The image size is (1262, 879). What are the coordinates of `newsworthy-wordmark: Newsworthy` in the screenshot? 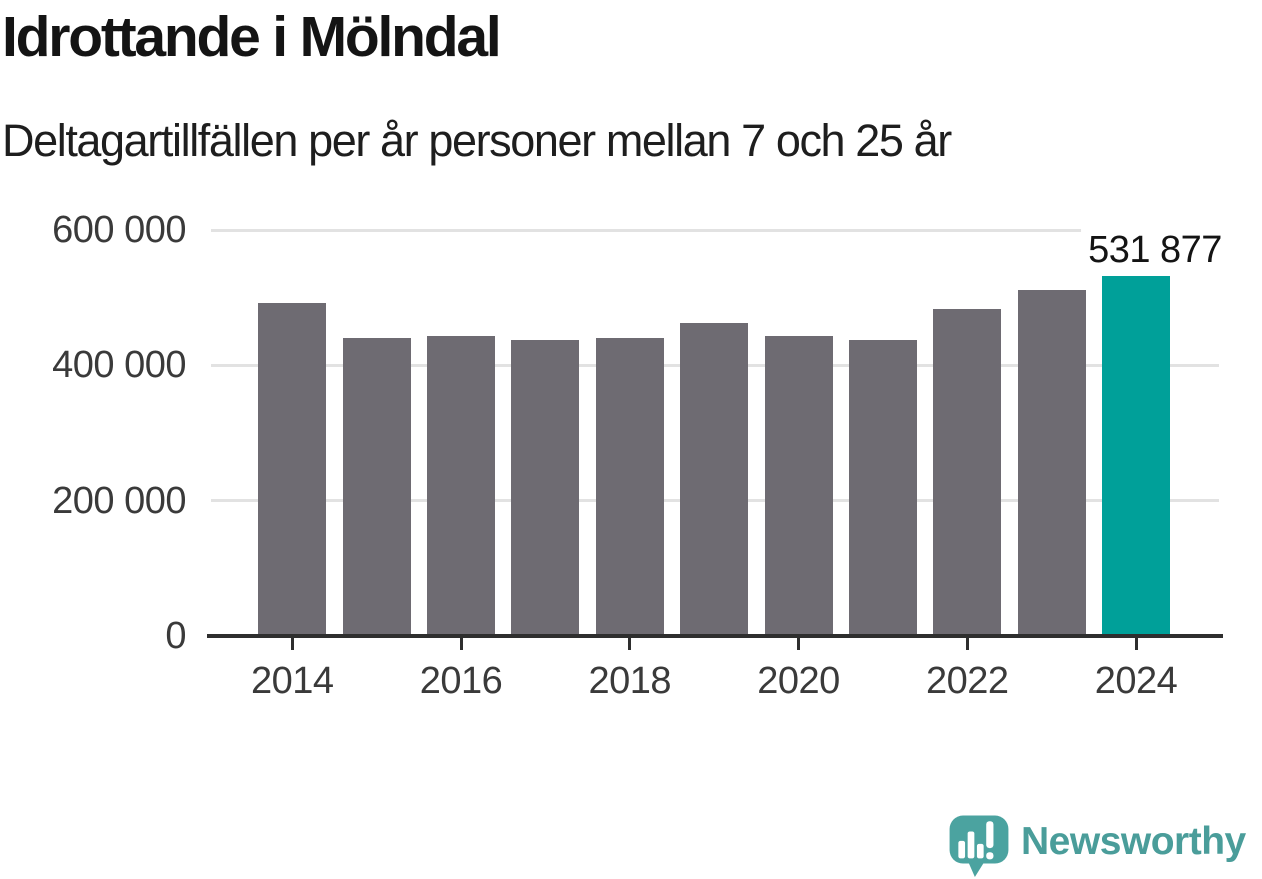 It's located at (1133, 841).